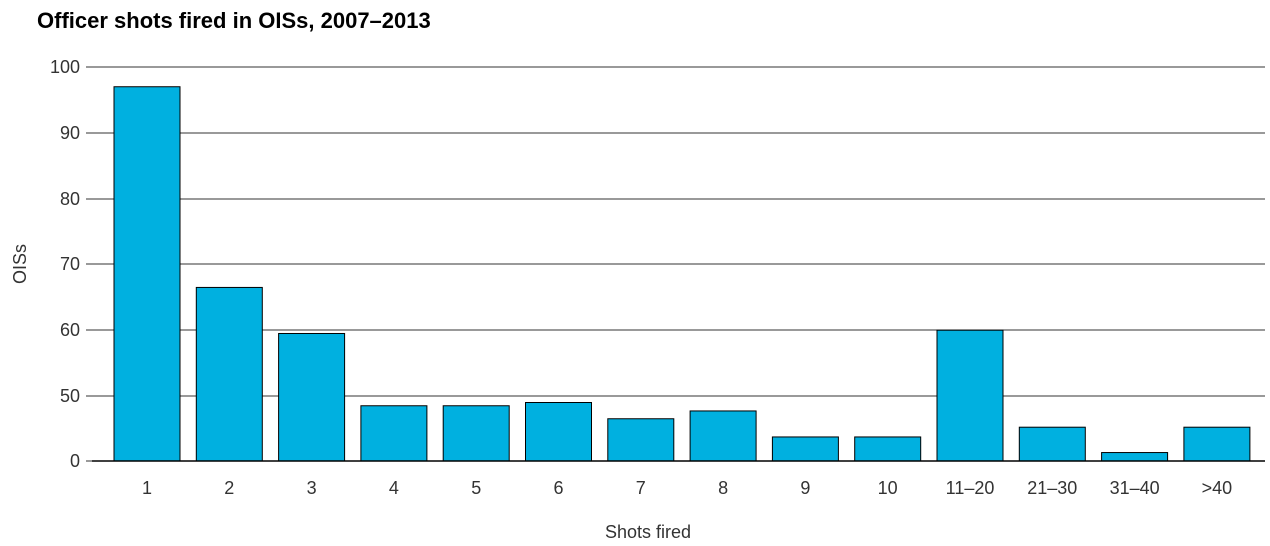  What do you see at coordinates (1217, 444) in the screenshot?
I see `bar->40` at bounding box center [1217, 444].